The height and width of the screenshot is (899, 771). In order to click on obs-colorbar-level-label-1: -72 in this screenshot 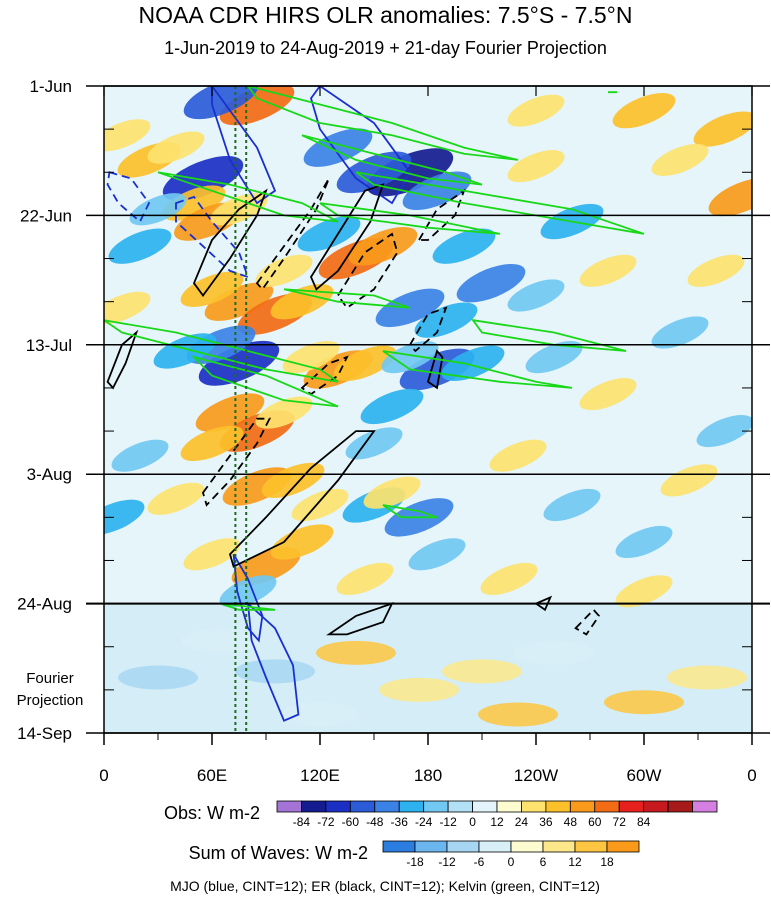, I will do `click(326, 822)`.